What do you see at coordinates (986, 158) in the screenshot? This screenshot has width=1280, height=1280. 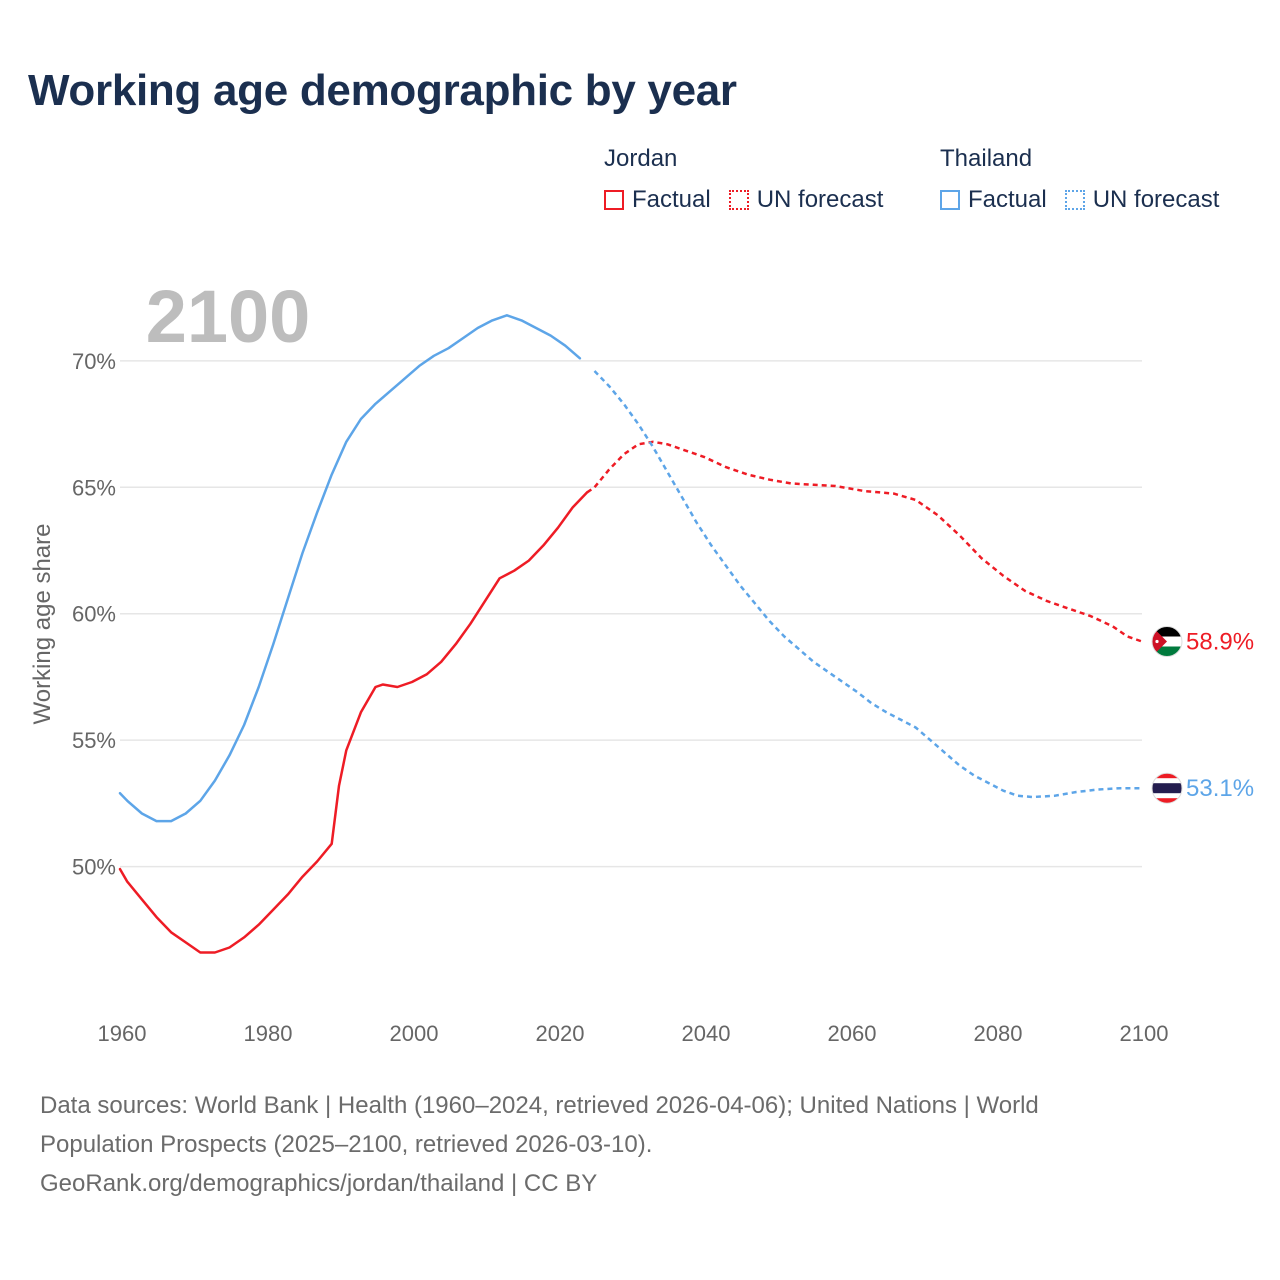 I see `legend-thailand-name: Thailand` at bounding box center [986, 158].